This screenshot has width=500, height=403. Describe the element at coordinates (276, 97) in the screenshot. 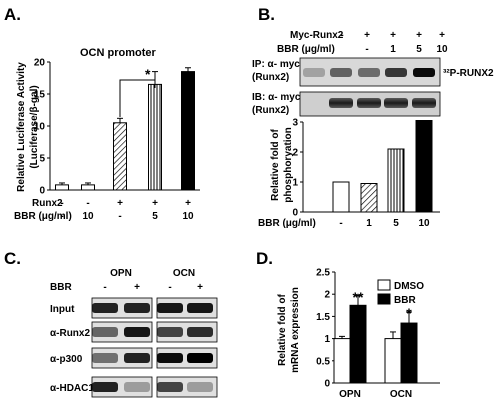

I see `panel-b-blot2-label-1: IB: α- myc` at that location.